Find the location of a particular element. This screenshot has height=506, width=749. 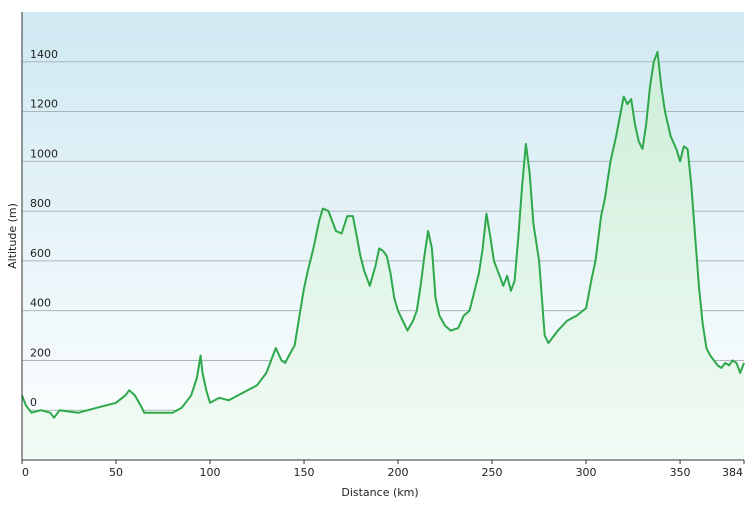

y-tick-label: 1000 is located at coordinates (44, 153).